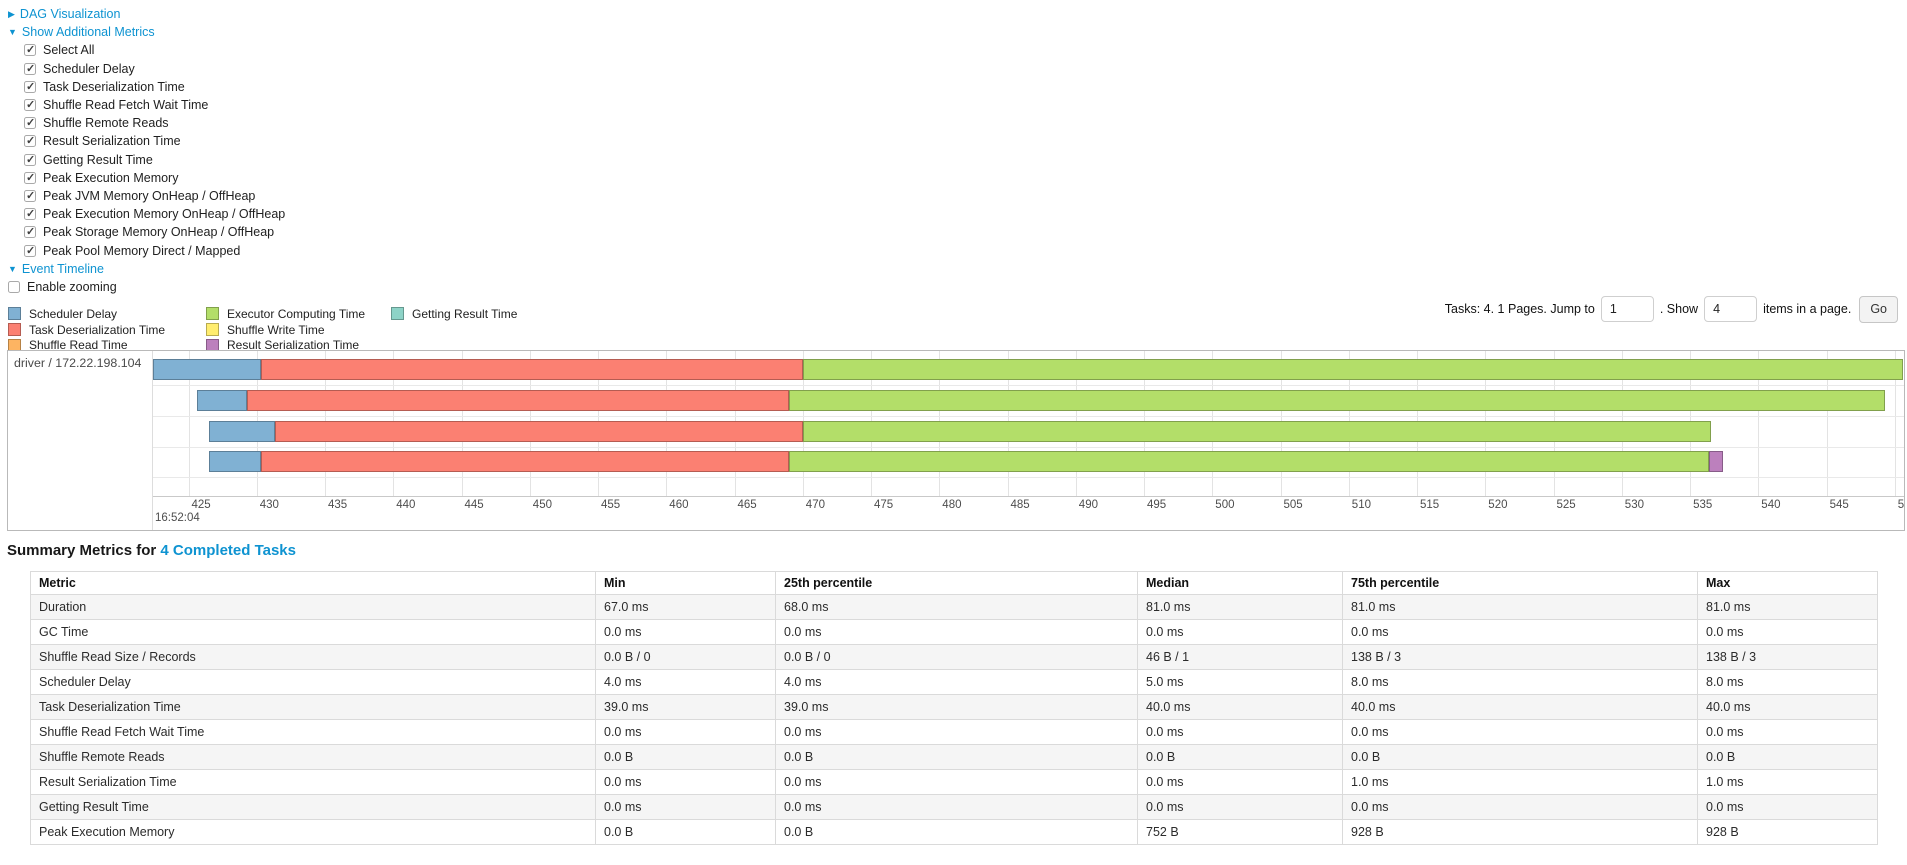 This screenshot has height=865, width=1907. Describe the element at coordinates (142, 250) in the screenshot. I see `metric-checkbox-label: Peak Pool Memory Direct / Mapped` at that location.